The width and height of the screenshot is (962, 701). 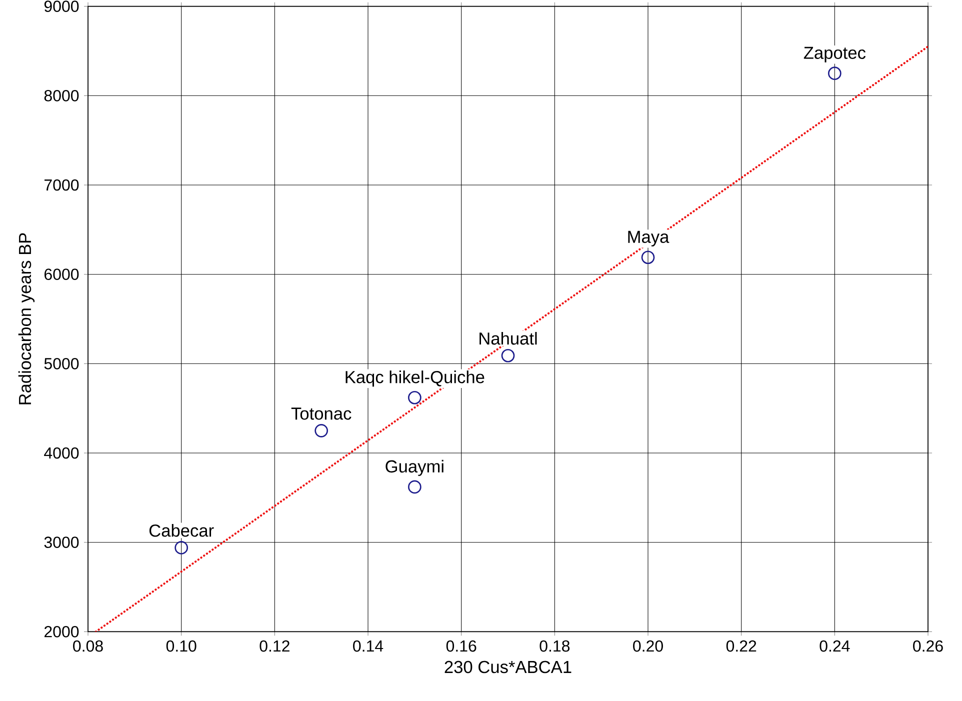 What do you see at coordinates (61, 632) in the screenshot?
I see `y-tick-label: 2000` at bounding box center [61, 632].